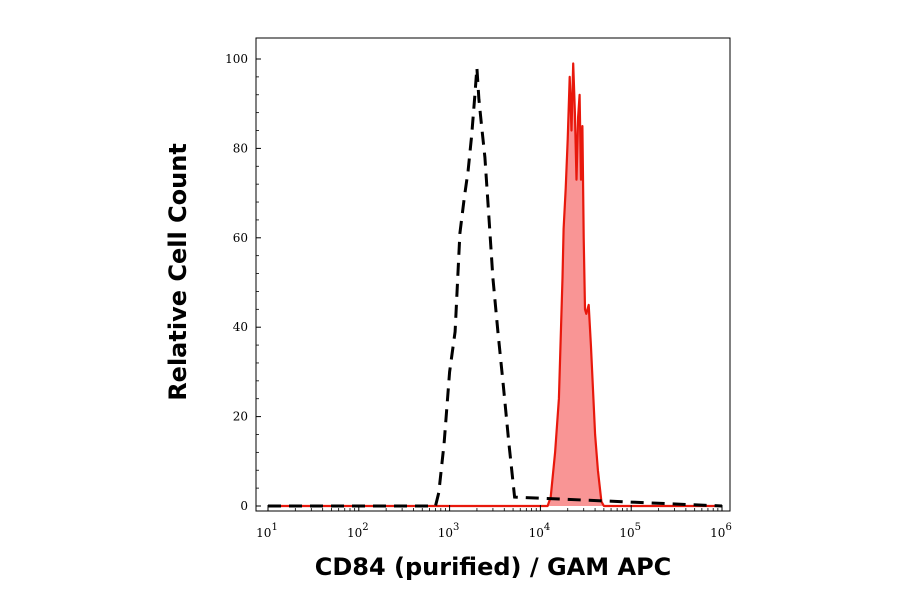 The height and width of the screenshot is (594, 900). Describe the element at coordinates (267, 531) in the screenshot. I see `x-tick-label: 10¹` at that location.